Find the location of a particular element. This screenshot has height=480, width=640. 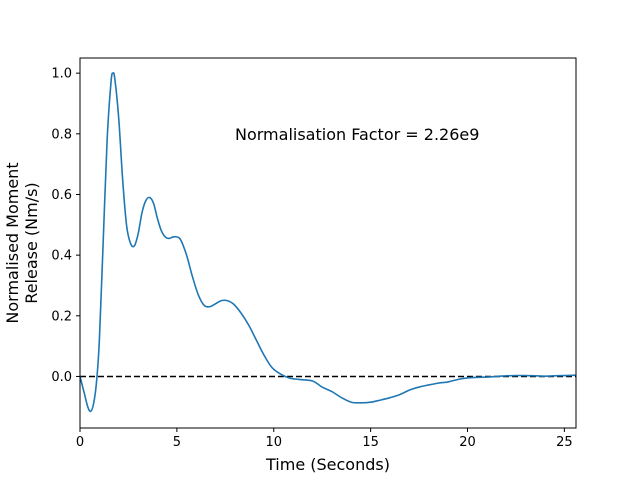

y-tick-label: 0.4 is located at coordinates (61, 256).